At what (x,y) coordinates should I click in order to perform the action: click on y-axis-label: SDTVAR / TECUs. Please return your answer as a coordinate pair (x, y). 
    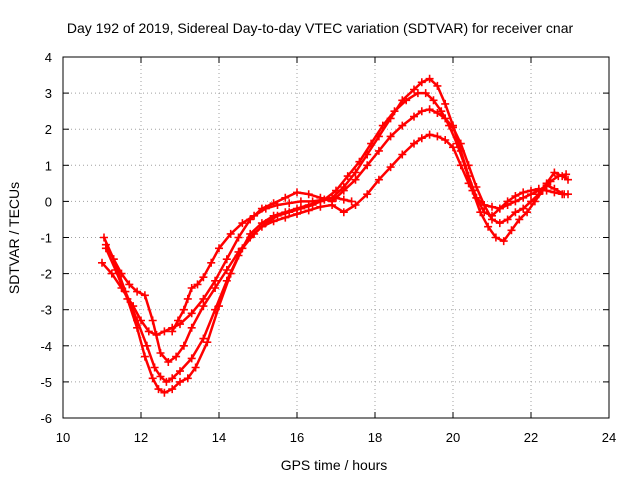
    Looking at the image, I should click on (14, 238).